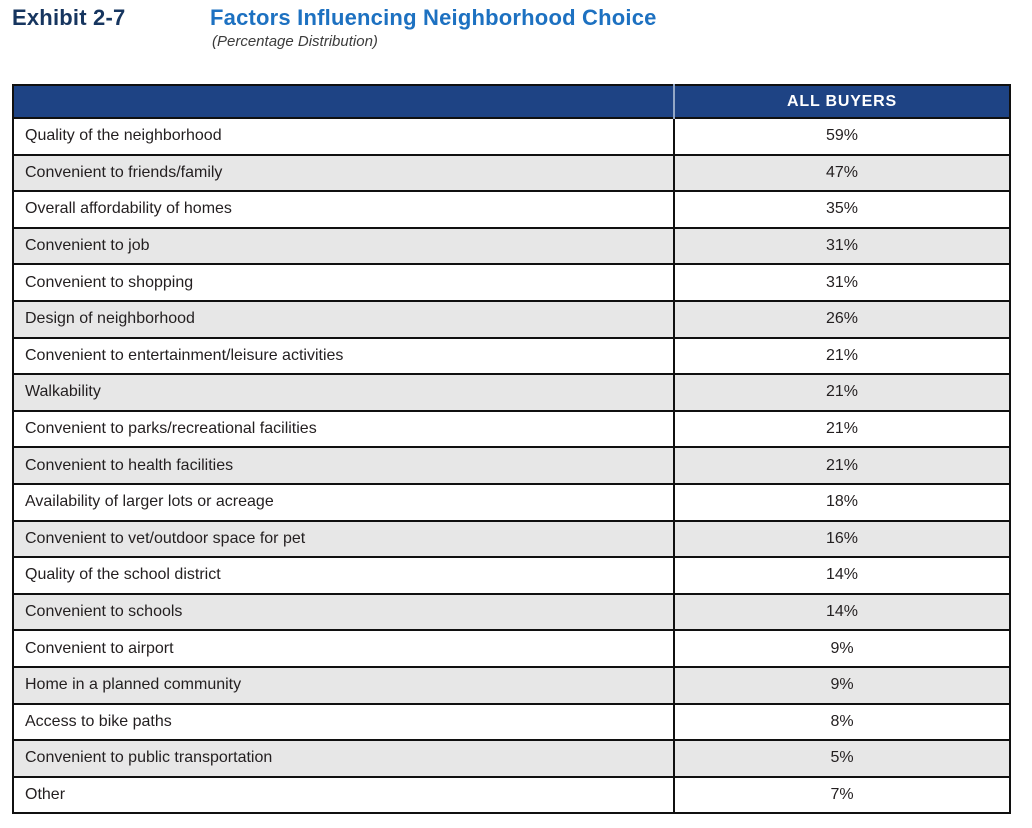 This screenshot has width=1032, height=828. What do you see at coordinates (343, 172) in the screenshot?
I see `factor-label: Convenient to friends/family` at bounding box center [343, 172].